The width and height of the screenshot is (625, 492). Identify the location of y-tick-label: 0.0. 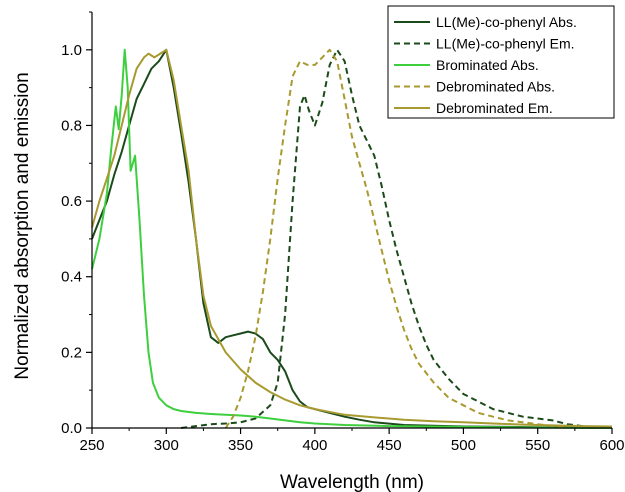
(71, 428).